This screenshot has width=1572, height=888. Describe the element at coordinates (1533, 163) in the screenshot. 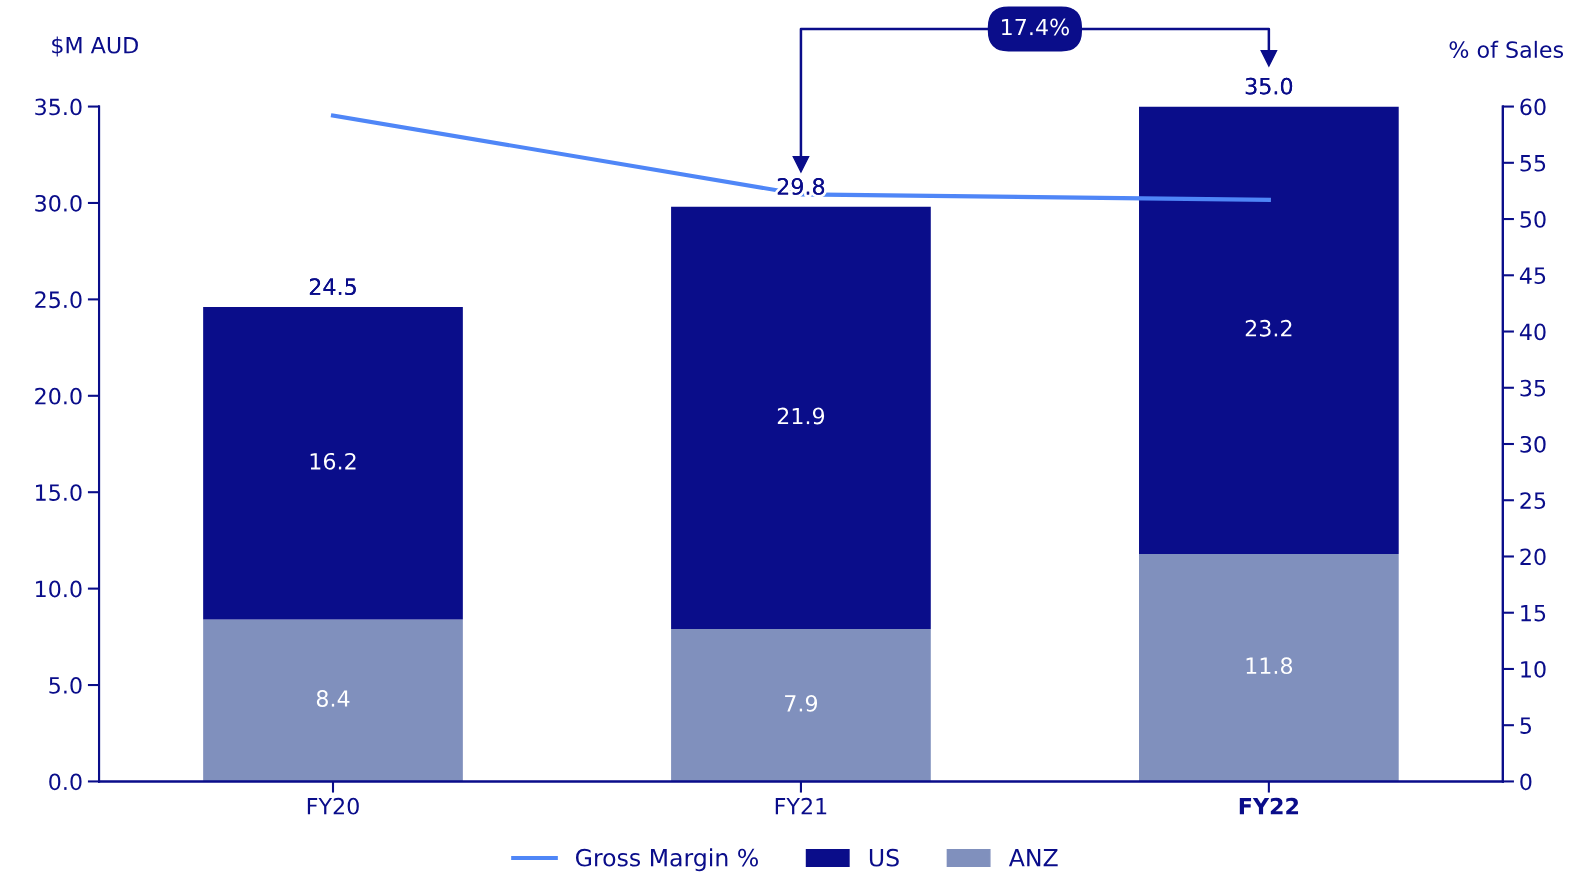

I see `y2-tick-label: 55` at that location.